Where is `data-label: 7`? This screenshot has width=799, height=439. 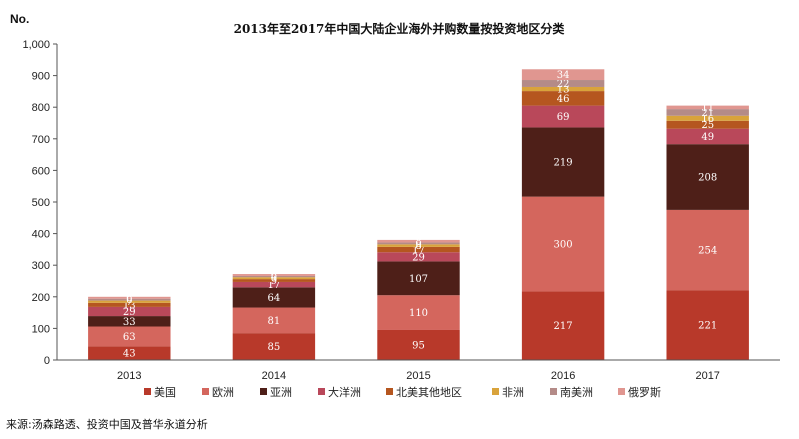 data-label: 7 is located at coordinates (129, 302).